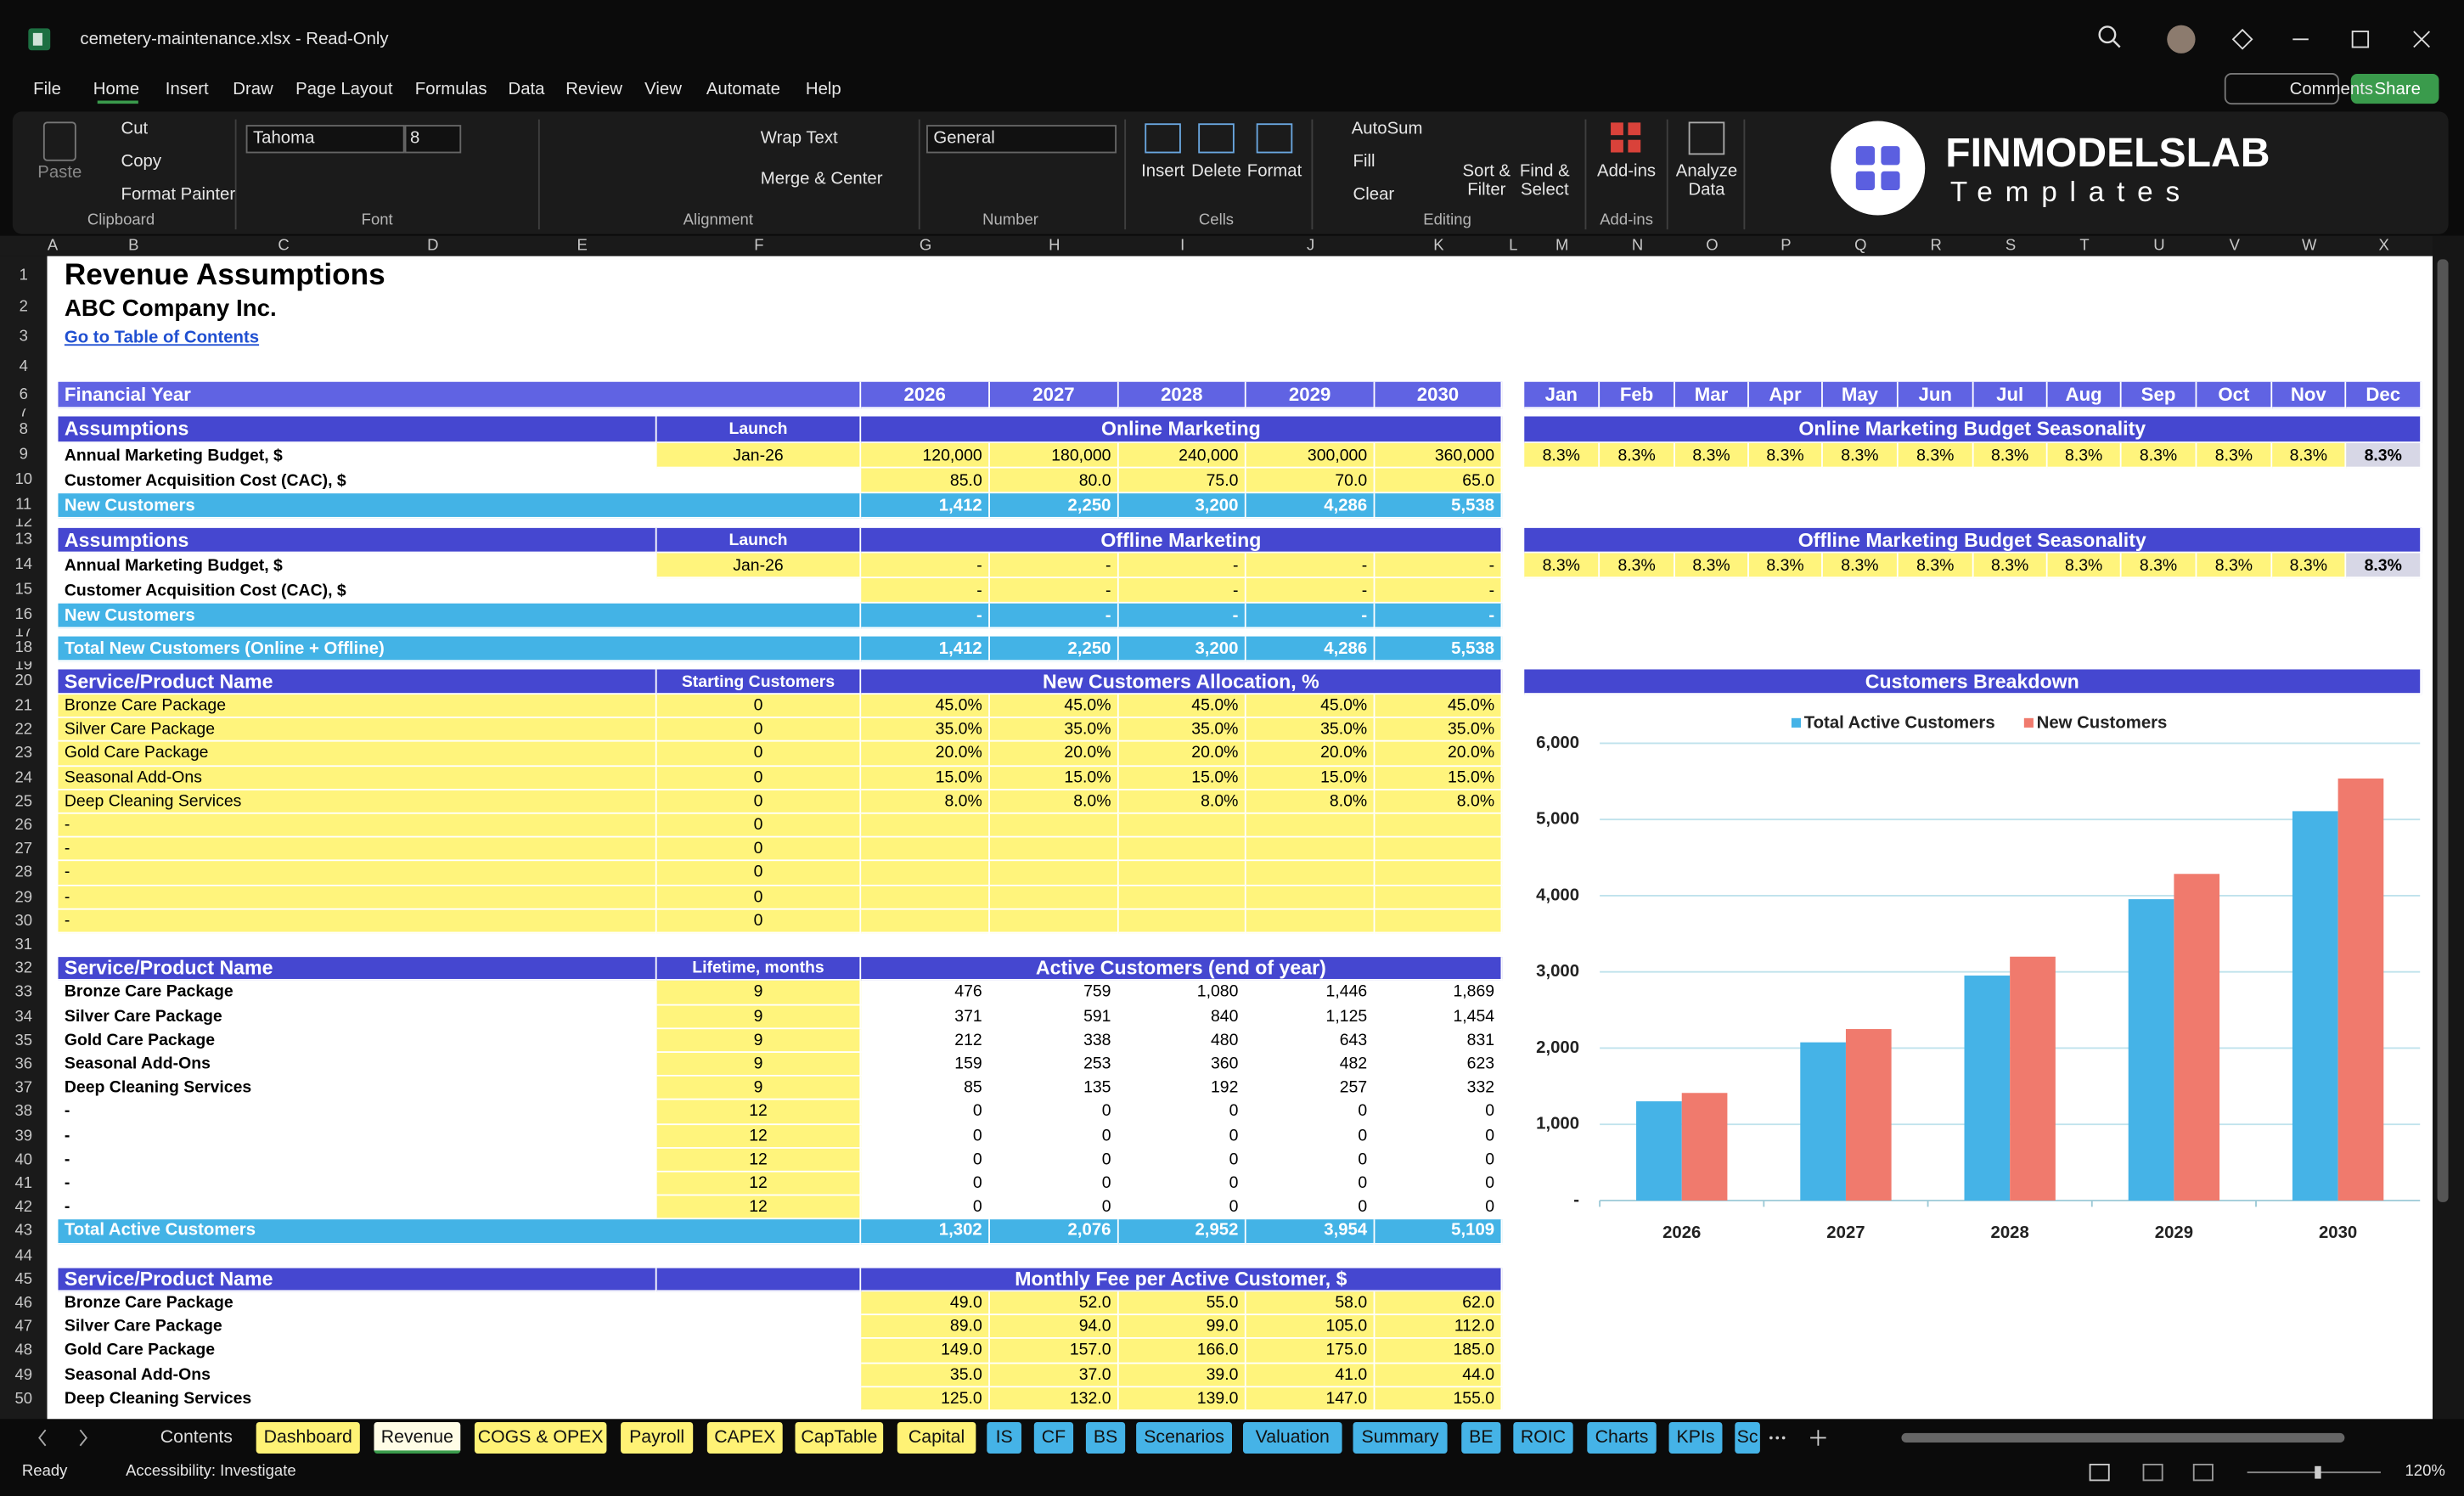 The width and height of the screenshot is (2464, 1496). What do you see at coordinates (196, 1438) in the screenshot?
I see `sheet-tab: Contents` at bounding box center [196, 1438].